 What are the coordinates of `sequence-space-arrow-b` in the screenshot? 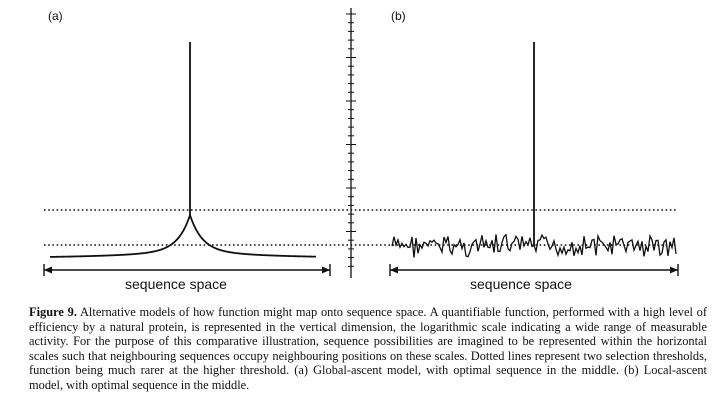 It's located at (534, 270).